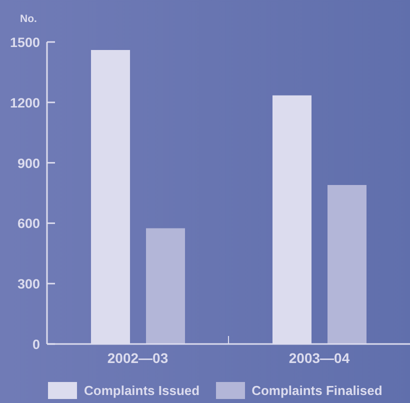 The width and height of the screenshot is (410, 403). What do you see at coordinates (142, 390) in the screenshot?
I see `legend-label: Complaints Issued` at bounding box center [142, 390].